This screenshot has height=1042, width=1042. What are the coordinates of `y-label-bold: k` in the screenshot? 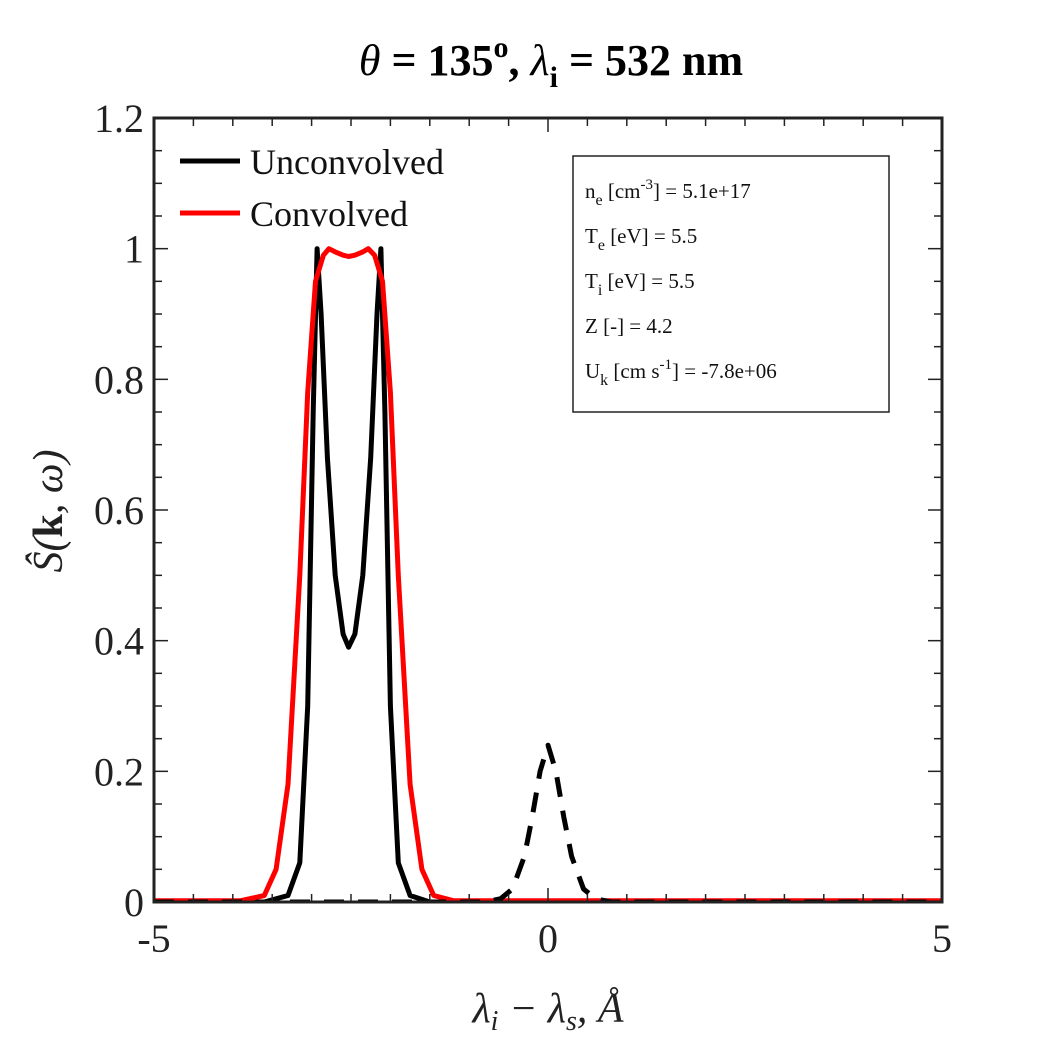 It's located at (49, 526).